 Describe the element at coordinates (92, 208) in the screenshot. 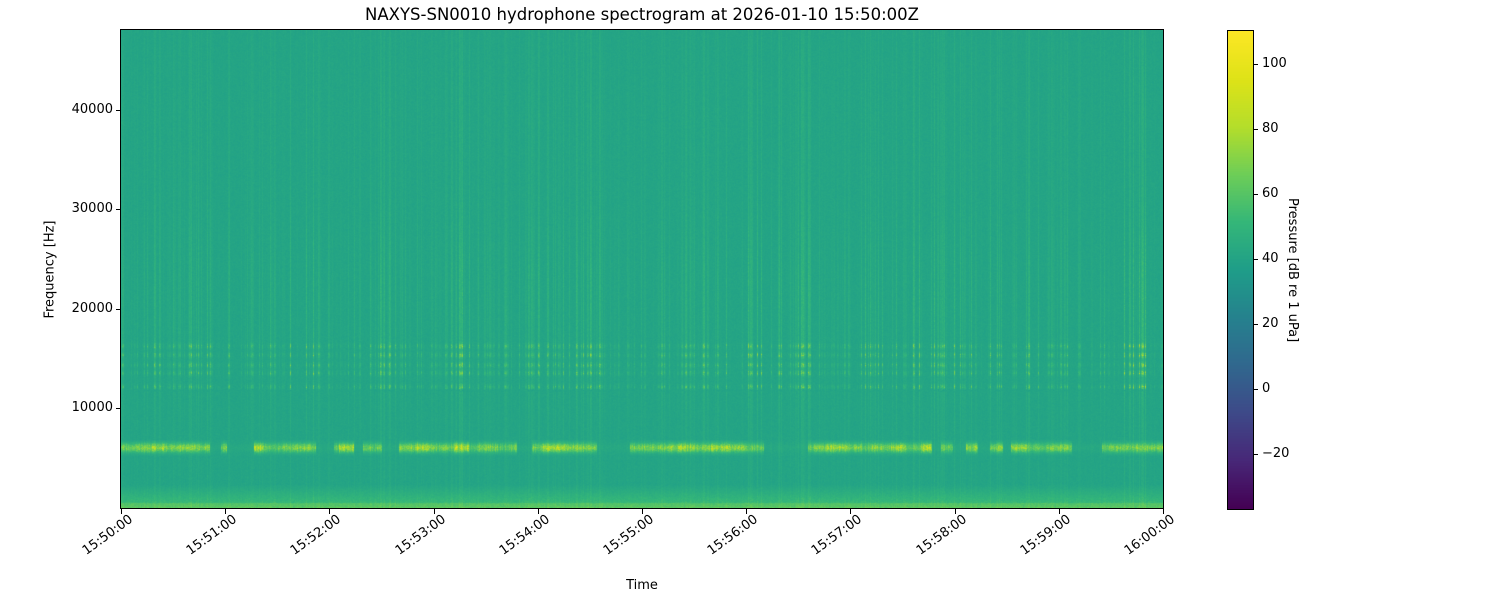

I see `y-tick-label: 30000` at that location.